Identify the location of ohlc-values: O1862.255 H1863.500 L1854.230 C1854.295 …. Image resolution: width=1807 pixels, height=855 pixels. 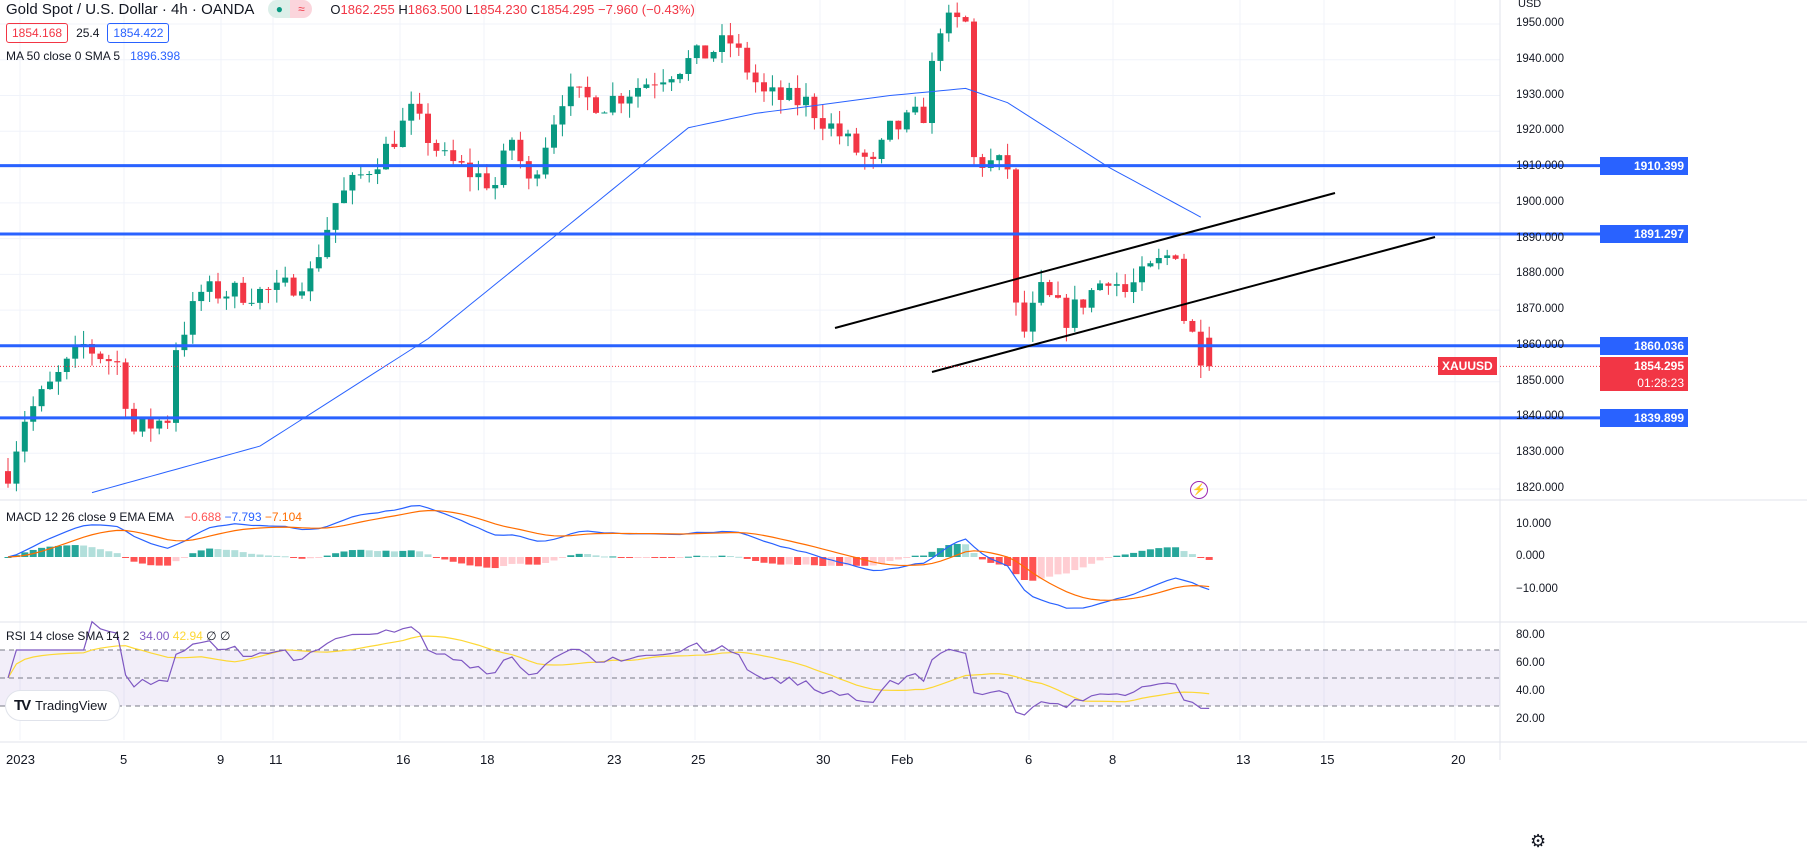
(512, 9).